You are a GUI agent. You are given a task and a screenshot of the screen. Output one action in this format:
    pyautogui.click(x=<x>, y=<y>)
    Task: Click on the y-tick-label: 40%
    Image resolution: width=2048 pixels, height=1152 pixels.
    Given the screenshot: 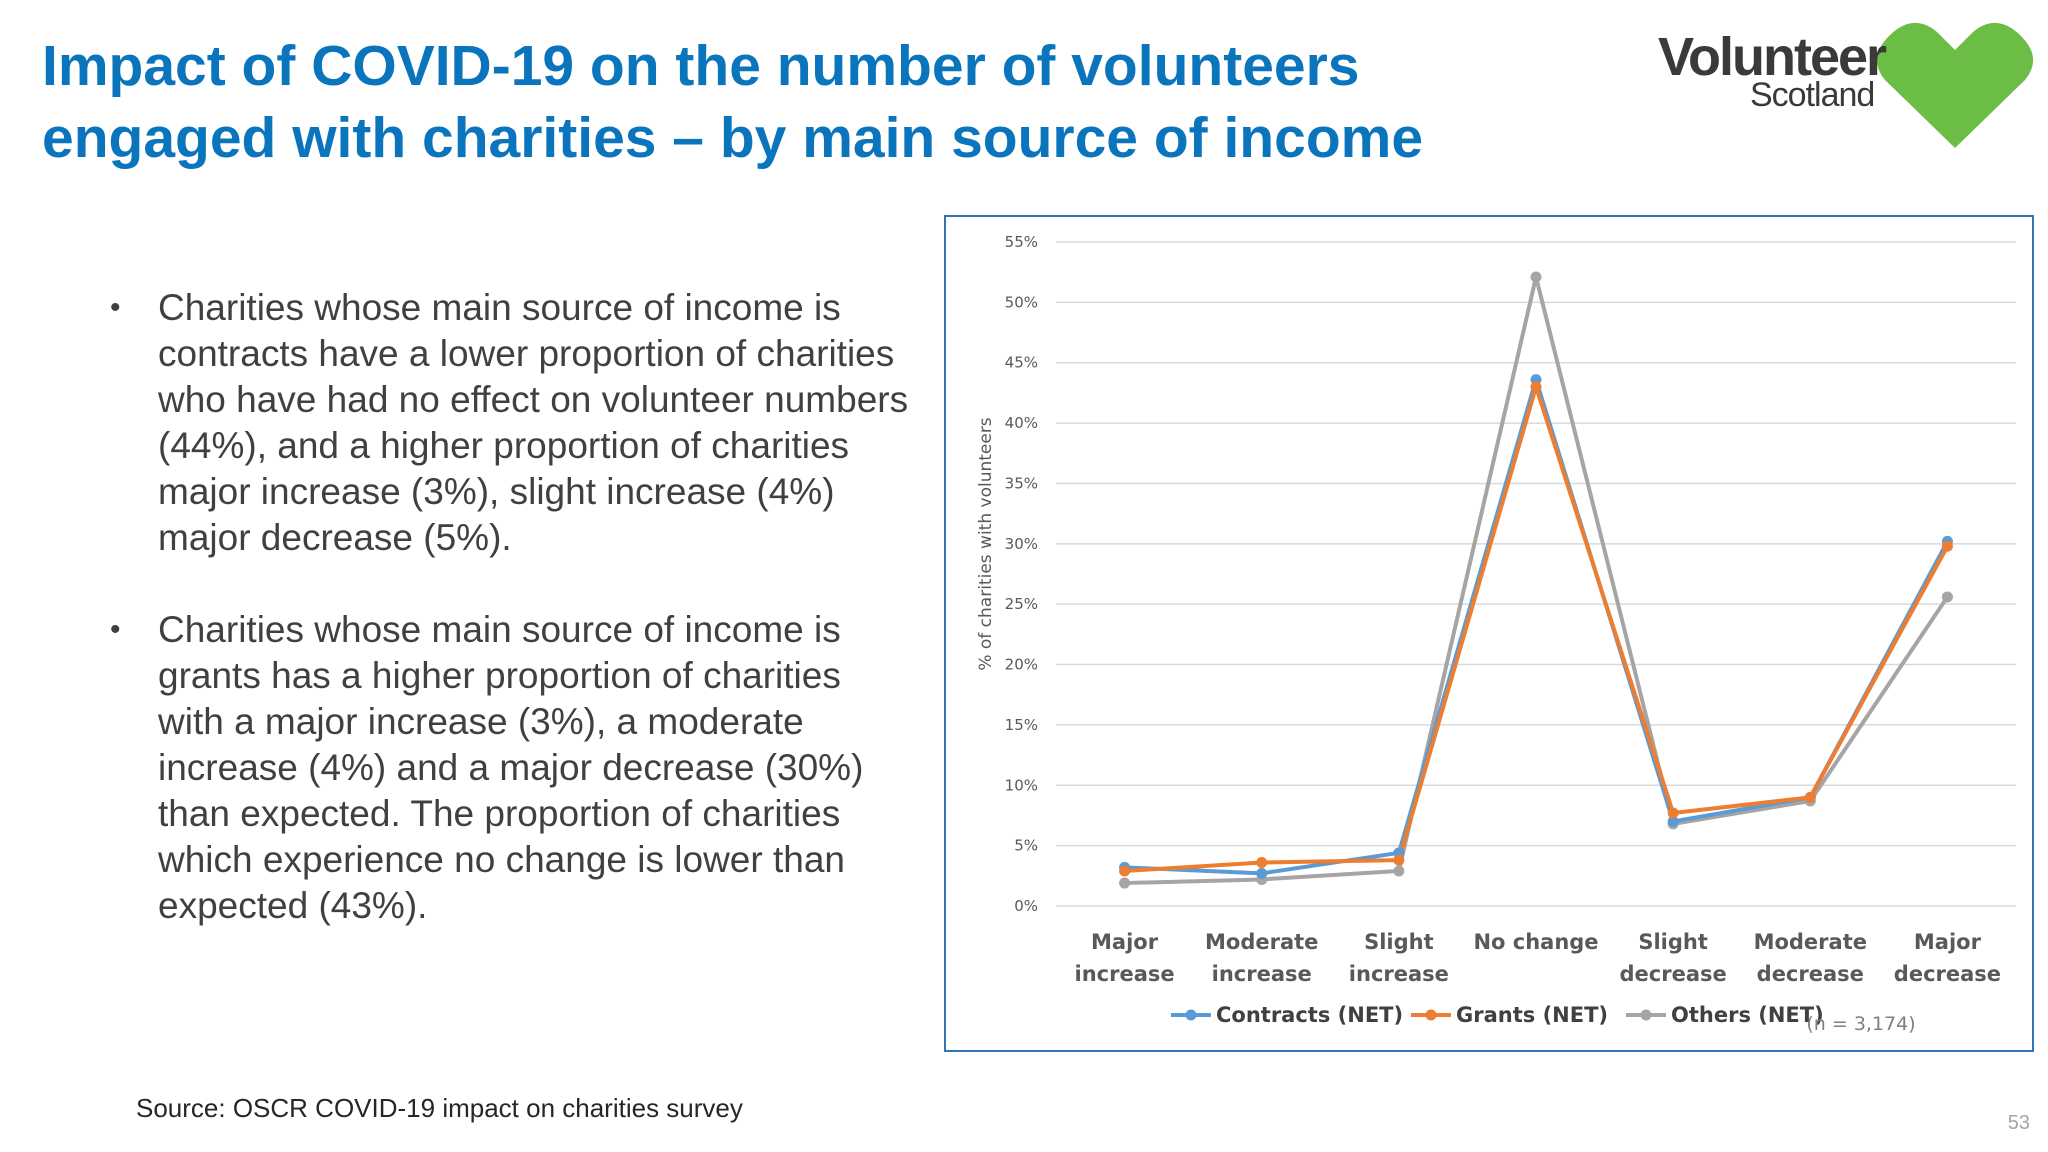 What is the action you would take?
    pyautogui.click(x=1021, y=423)
    